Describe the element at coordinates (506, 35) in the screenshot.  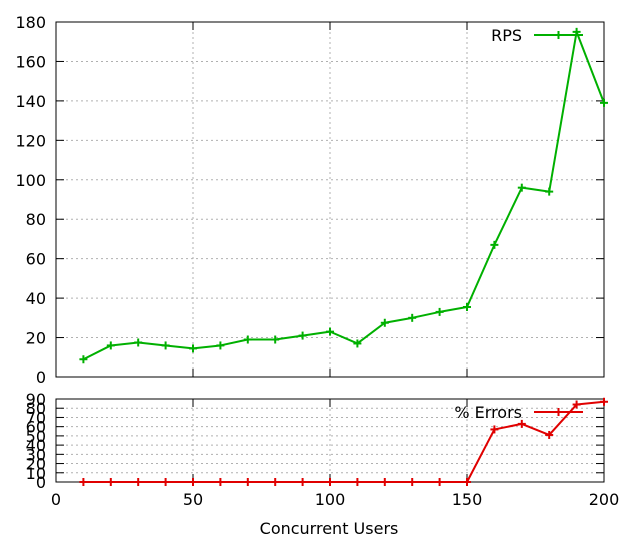
I see `rps-legend-label: RPS` at that location.